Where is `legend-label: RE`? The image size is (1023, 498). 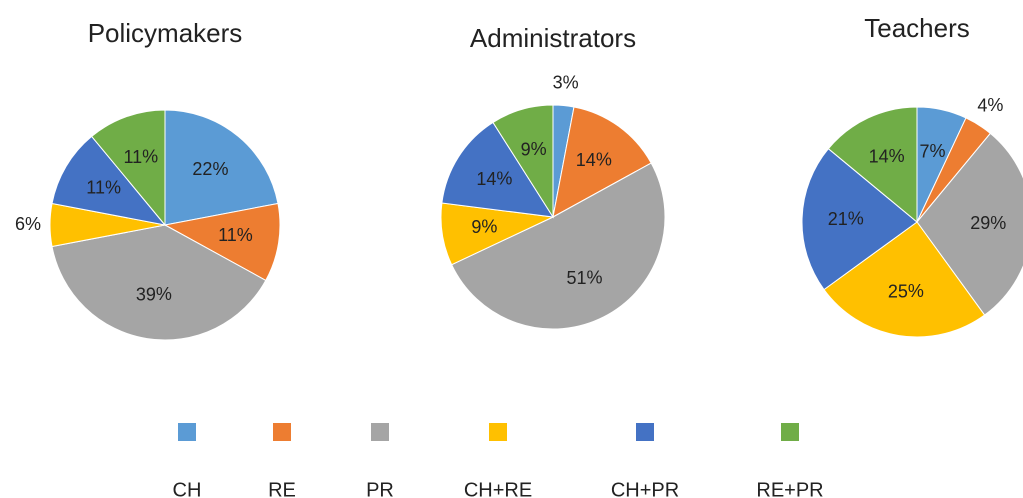 legend-label: RE is located at coordinates (282, 488).